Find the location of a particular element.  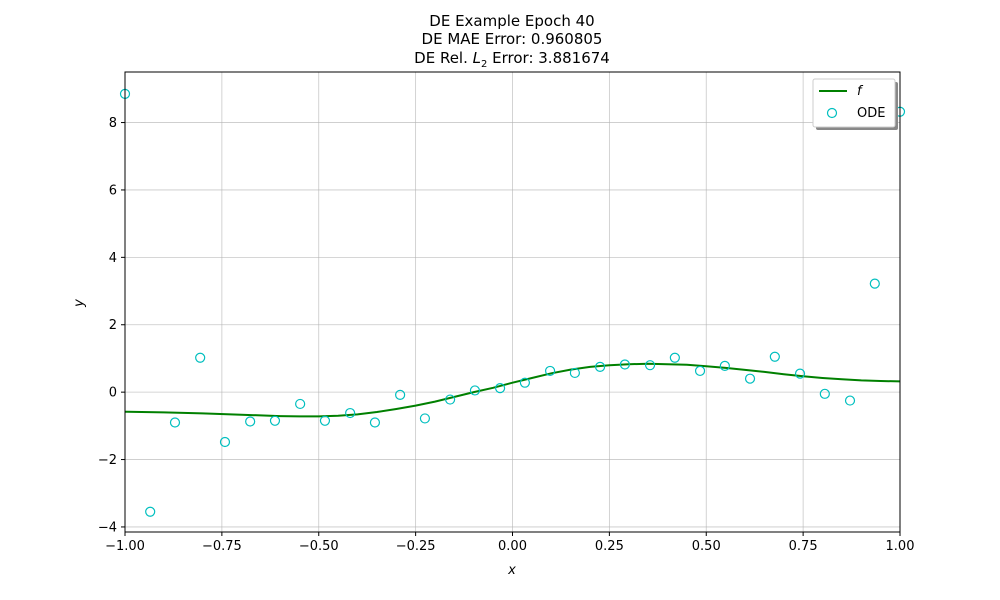

x-tick-label: 0.50 is located at coordinates (706, 546).